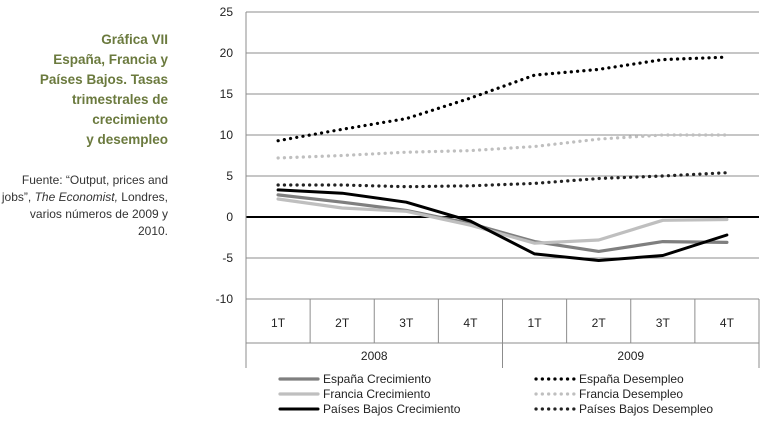 This screenshot has width=774, height=423. Describe the element at coordinates (377, 394) in the screenshot. I see `legend-label: Francia Crecimiento` at that location.